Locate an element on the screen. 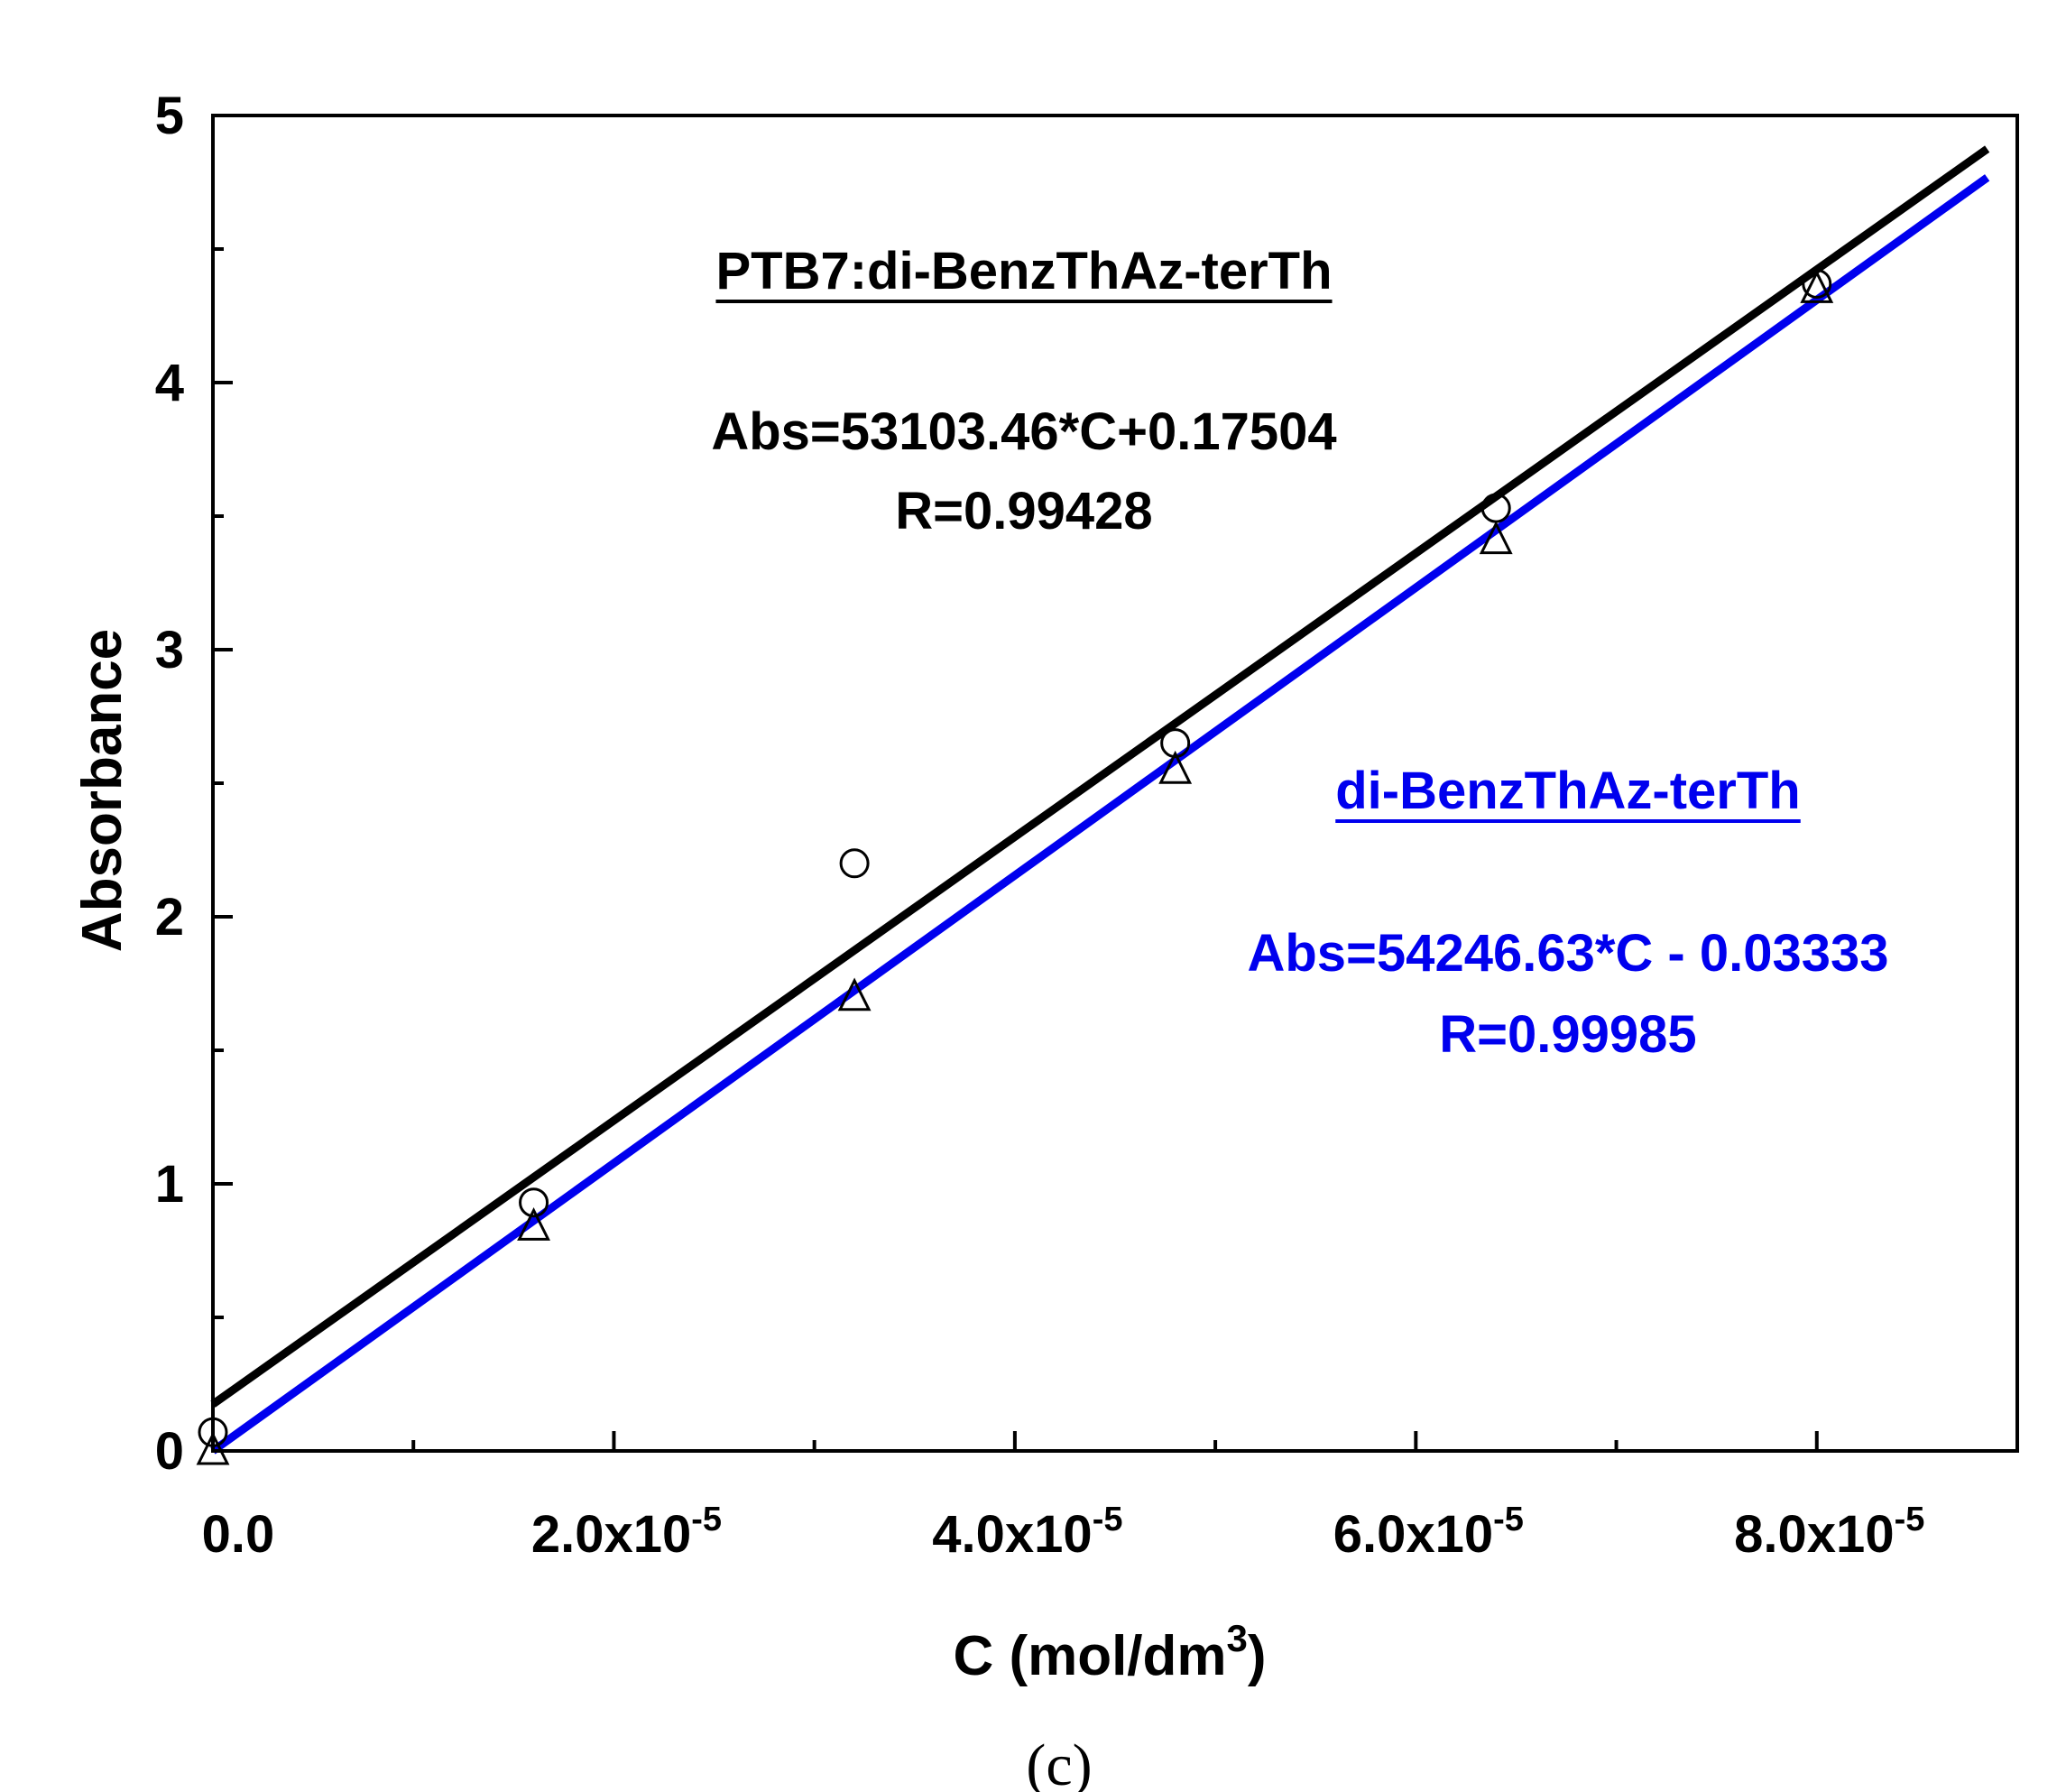  x-tick-label: 0.0 is located at coordinates (238, 1534).